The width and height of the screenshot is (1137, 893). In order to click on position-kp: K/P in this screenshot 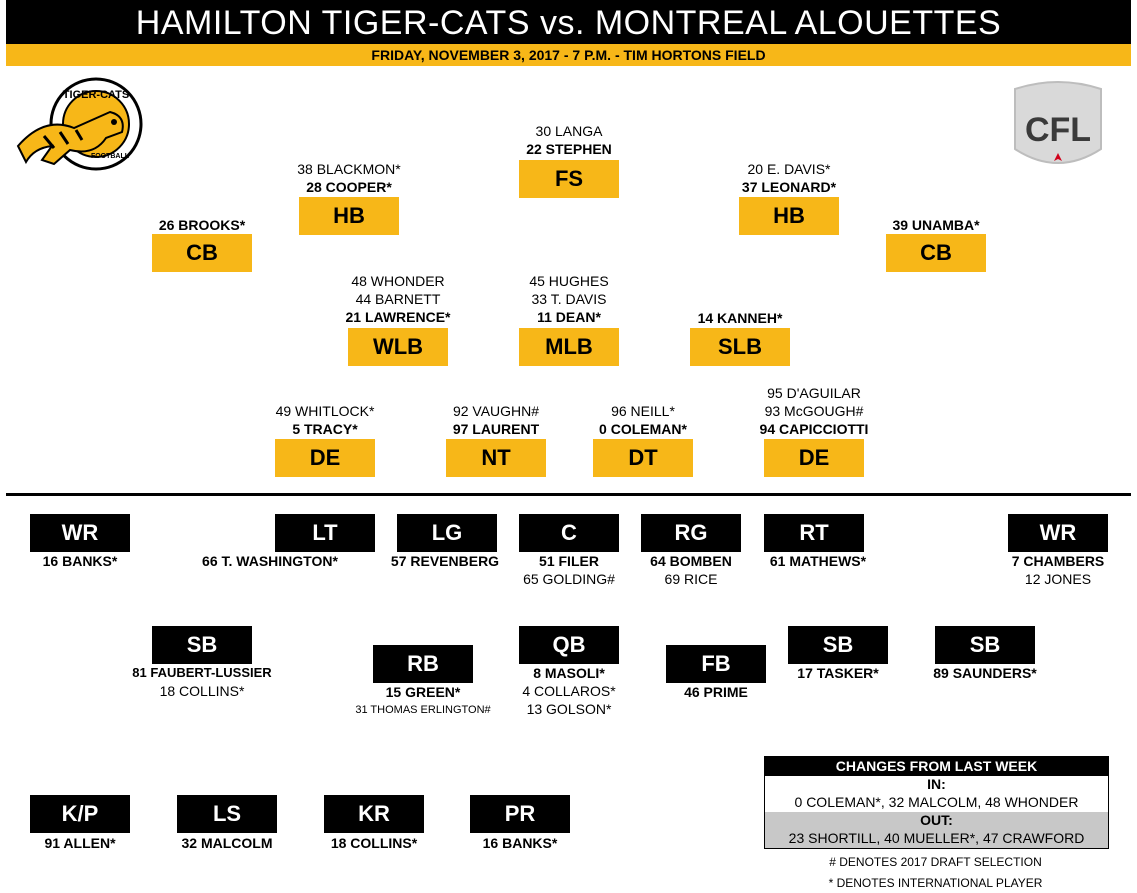, I will do `click(80, 814)`.